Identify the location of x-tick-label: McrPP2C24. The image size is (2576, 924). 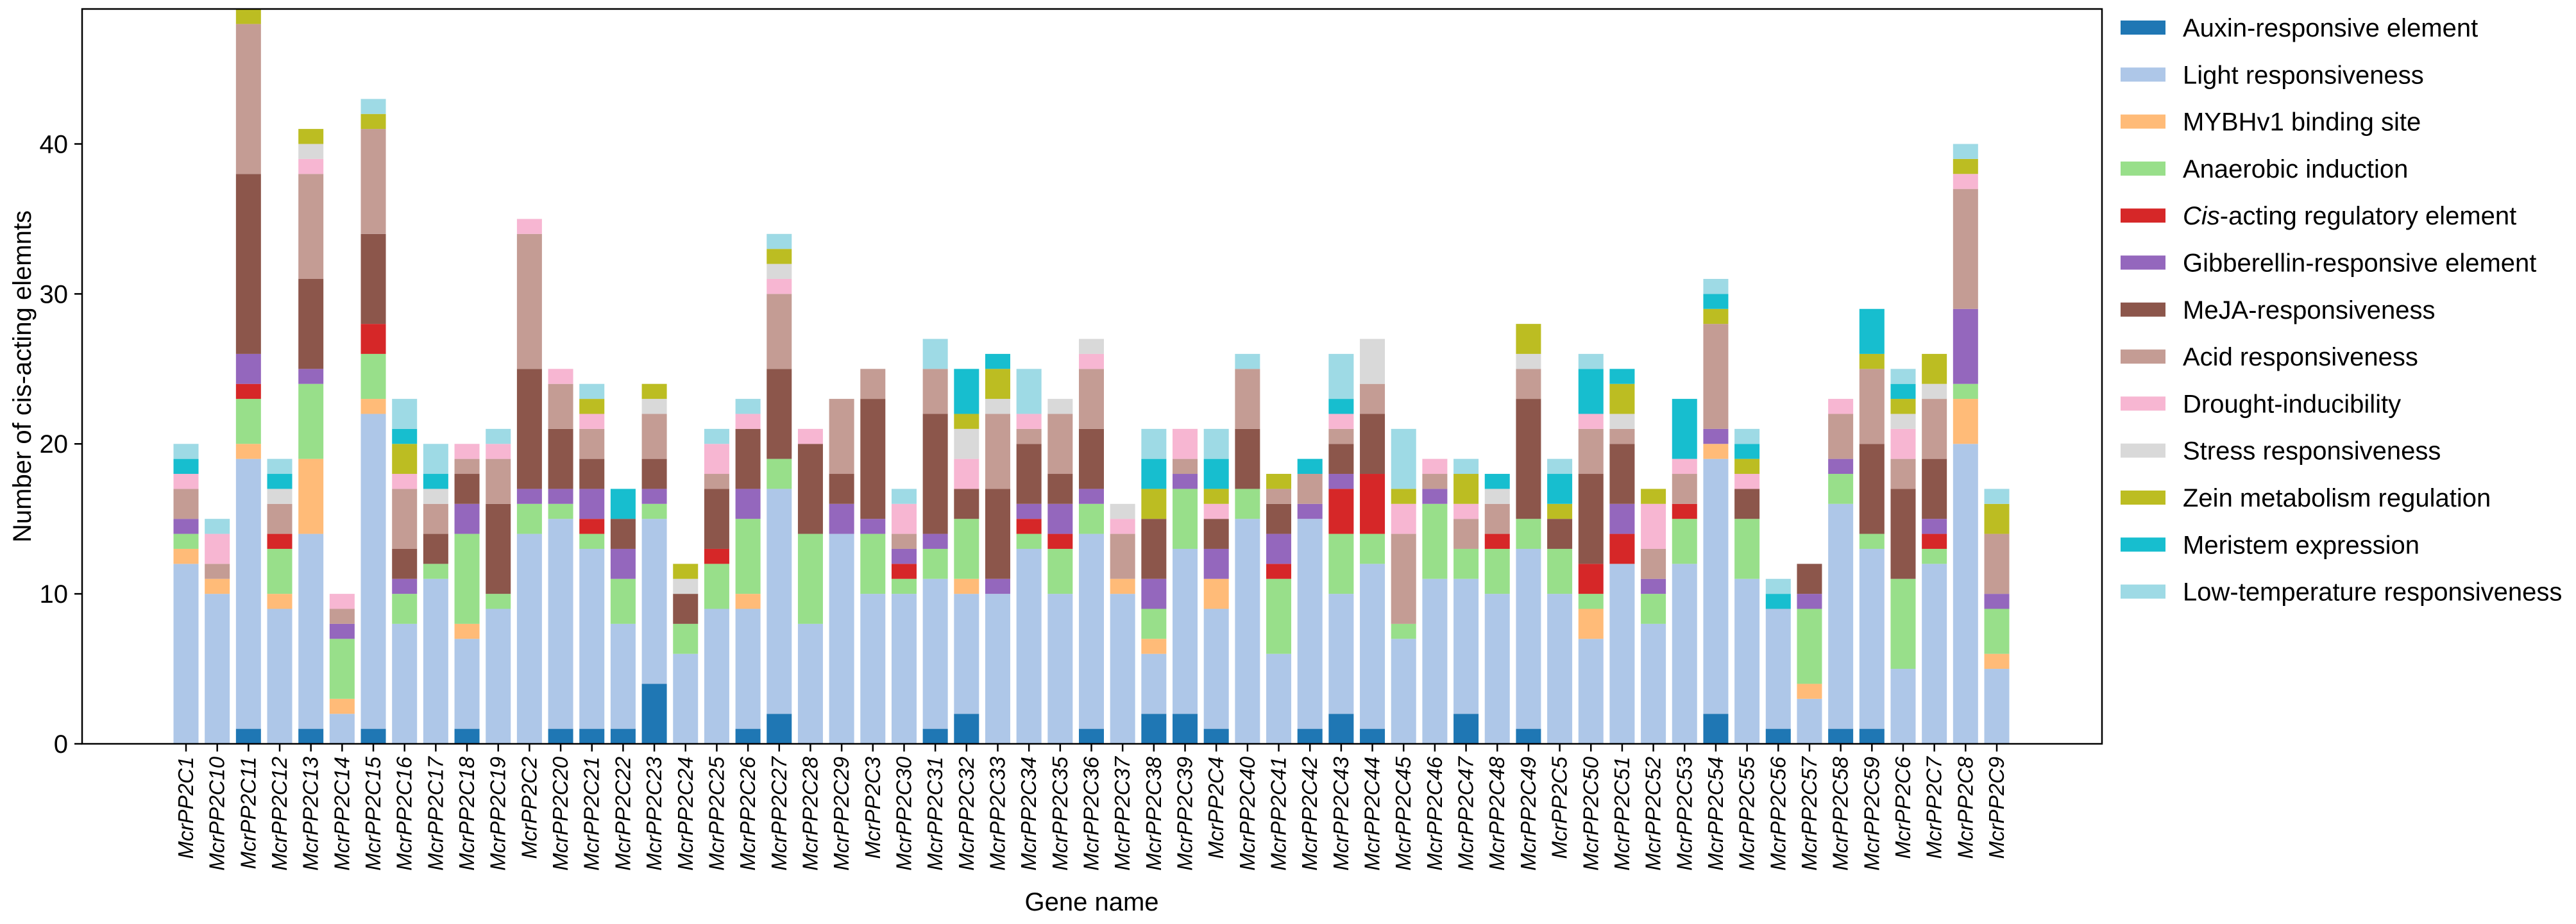
(685, 814).